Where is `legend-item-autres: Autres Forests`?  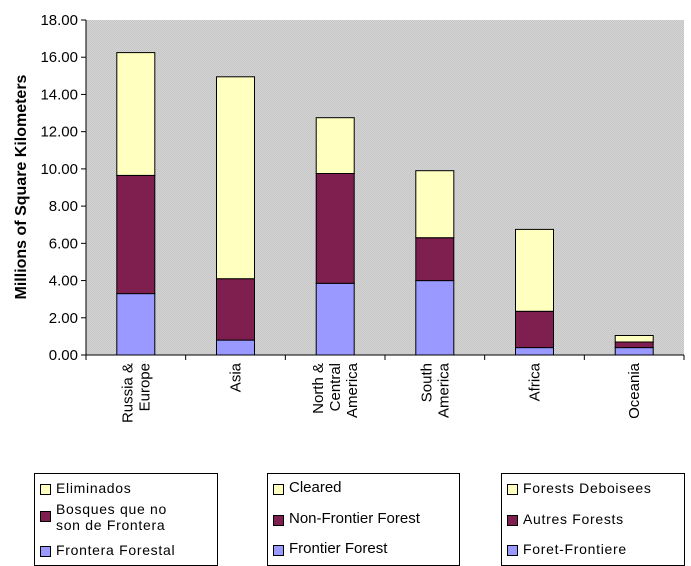 legend-item-autres: Autres Forests is located at coordinates (565, 519).